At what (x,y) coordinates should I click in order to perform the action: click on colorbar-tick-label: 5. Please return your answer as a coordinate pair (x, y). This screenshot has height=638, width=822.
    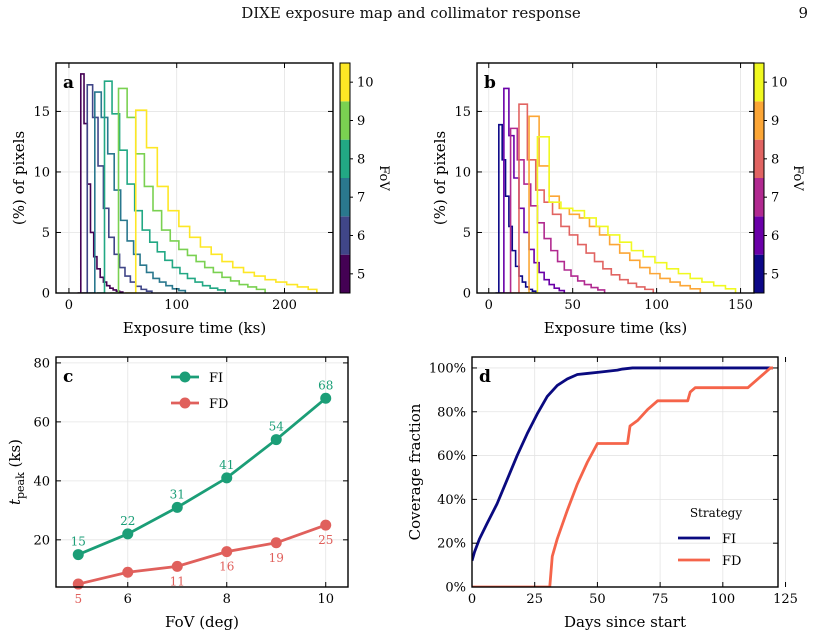
    Looking at the image, I should click on (361, 274).